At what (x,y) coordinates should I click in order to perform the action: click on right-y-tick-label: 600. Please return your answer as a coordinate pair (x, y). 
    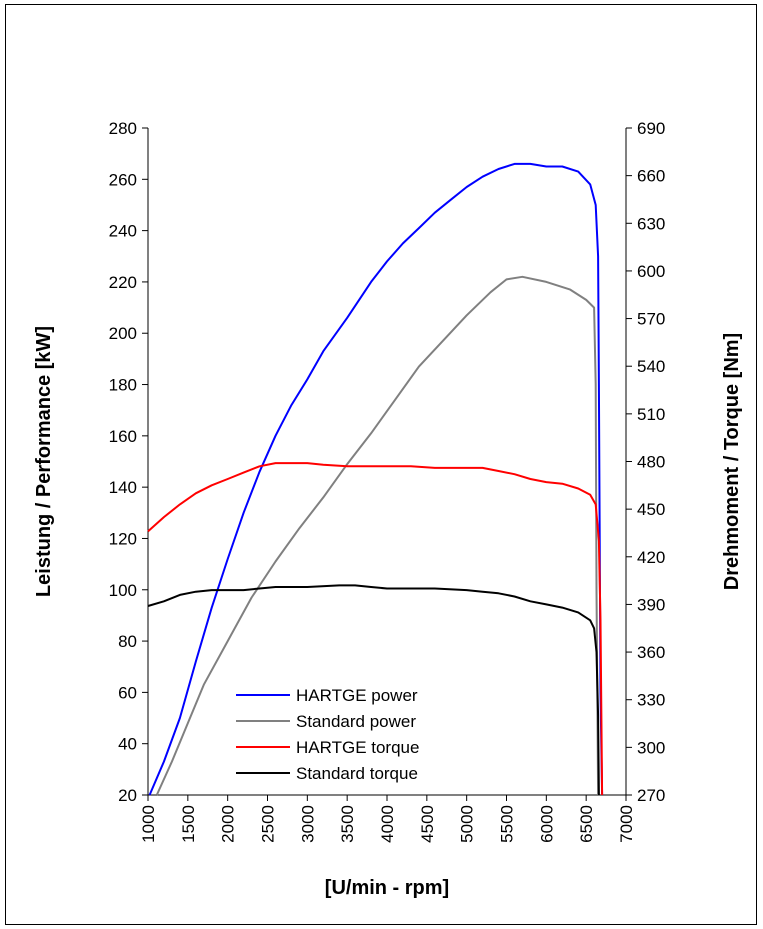
    Looking at the image, I should click on (651, 271).